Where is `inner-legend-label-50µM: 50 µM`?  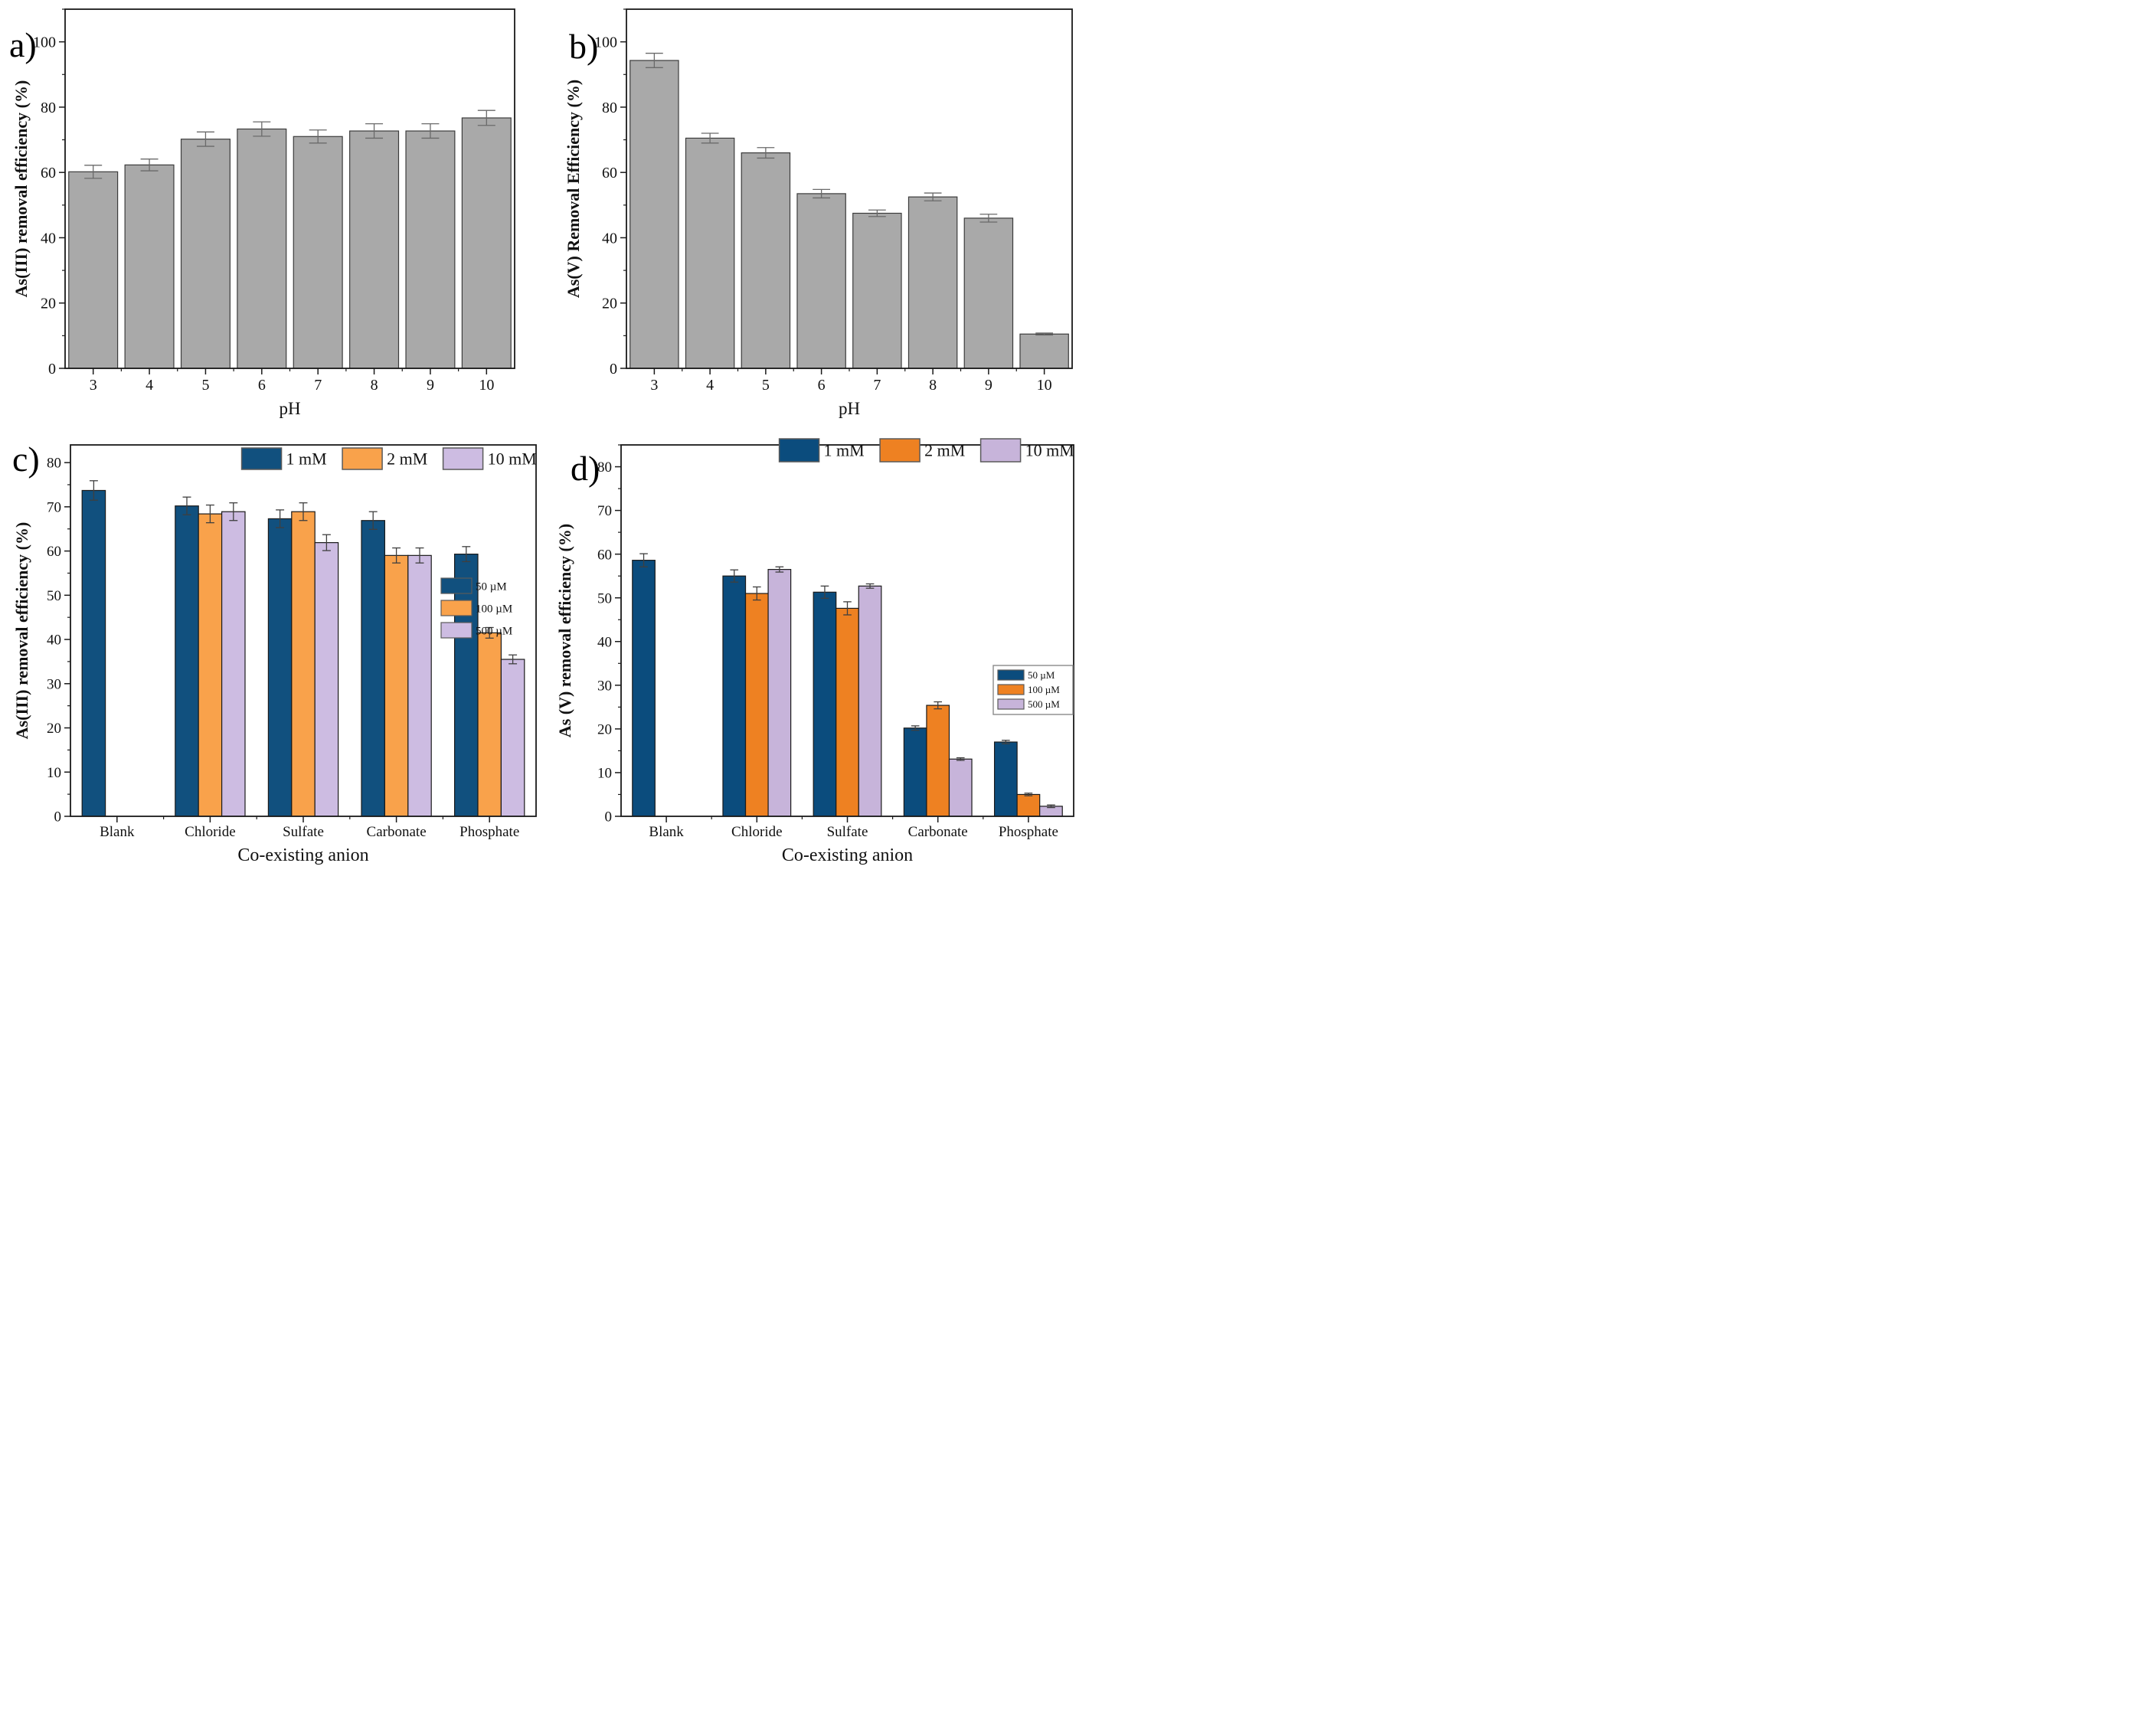 inner-legend-label-50µM: 50 µM is located at coordinates (1041, 675).